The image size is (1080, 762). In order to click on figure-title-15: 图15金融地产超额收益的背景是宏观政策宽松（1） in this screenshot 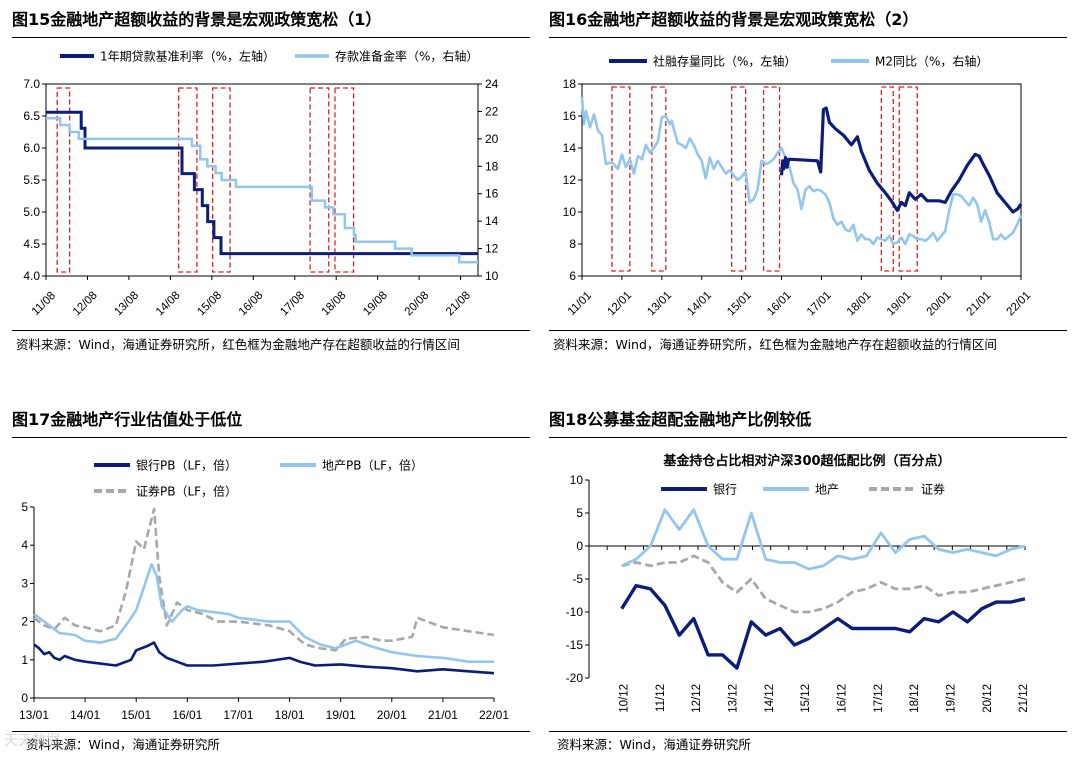, I will do `click(197, 19)`.